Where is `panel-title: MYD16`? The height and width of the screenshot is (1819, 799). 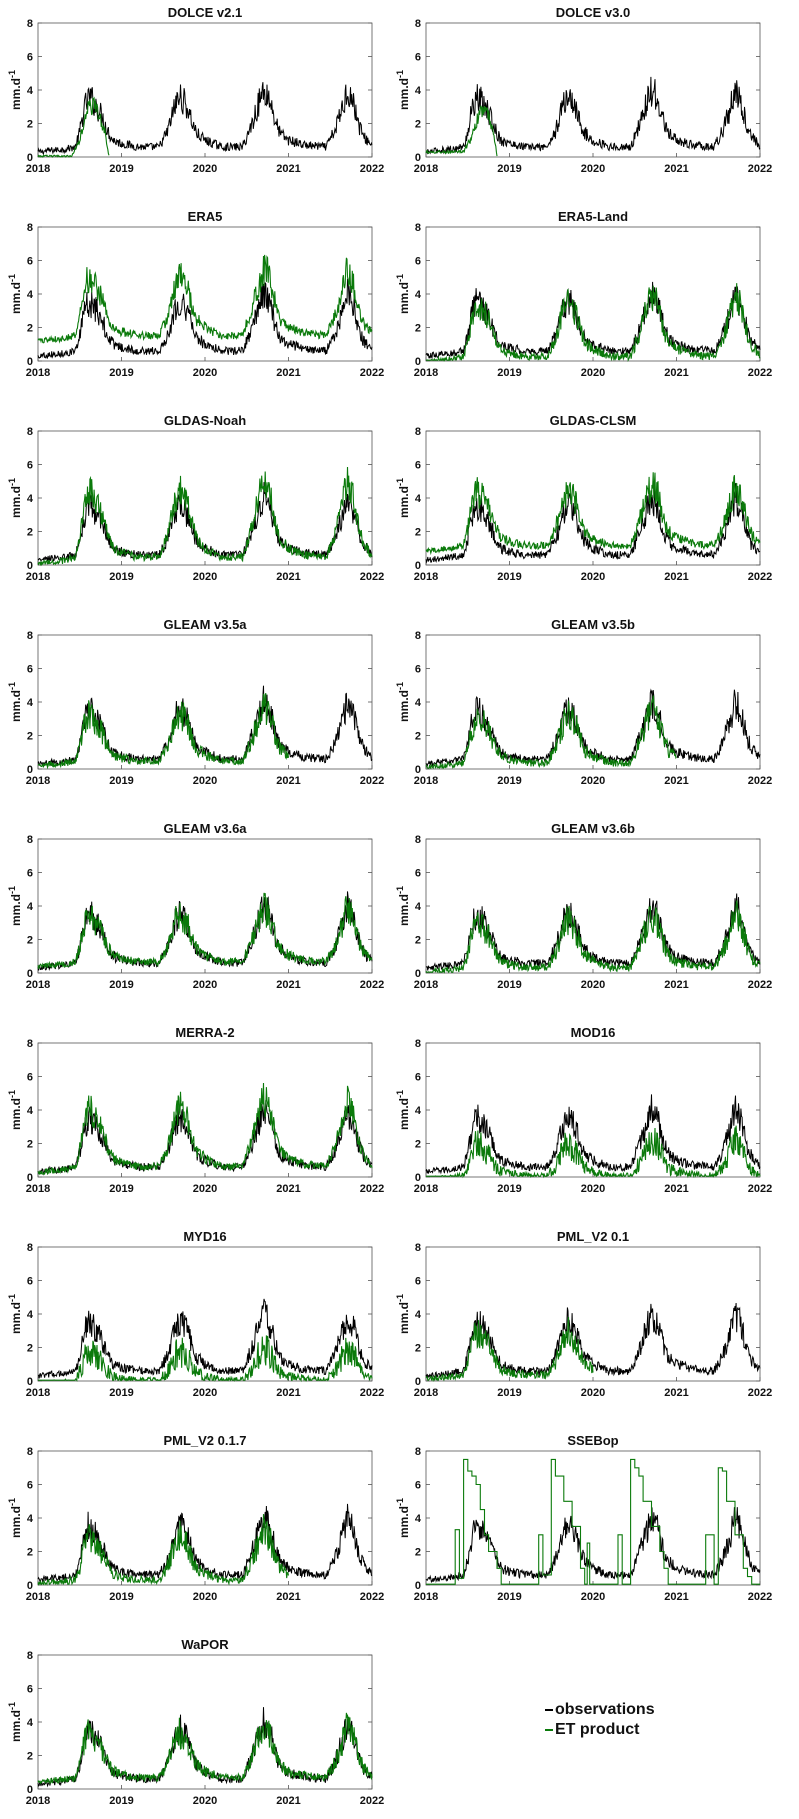
panel-title: MYD16 is located at coordinates (204, 1236).